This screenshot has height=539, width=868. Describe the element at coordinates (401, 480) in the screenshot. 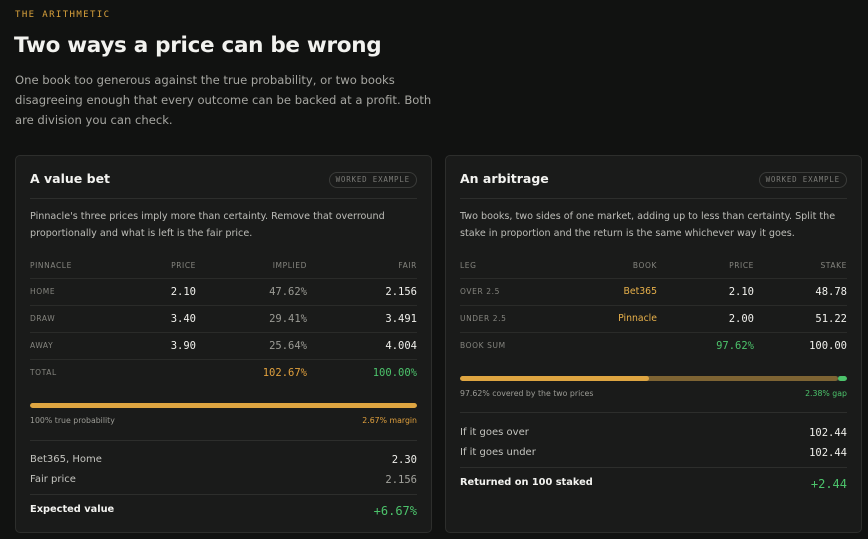

I see `summary-value: 2.156` at that location.